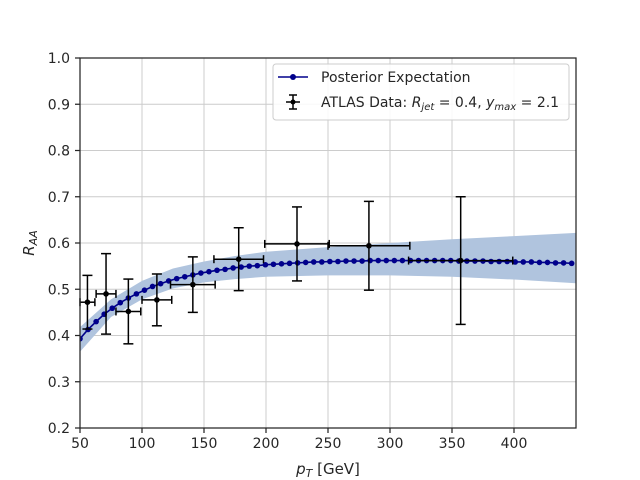 The width and height of the screenshot is (640, 480). I want to click on x-axis-label: pT [GeV], so click(327, 470).